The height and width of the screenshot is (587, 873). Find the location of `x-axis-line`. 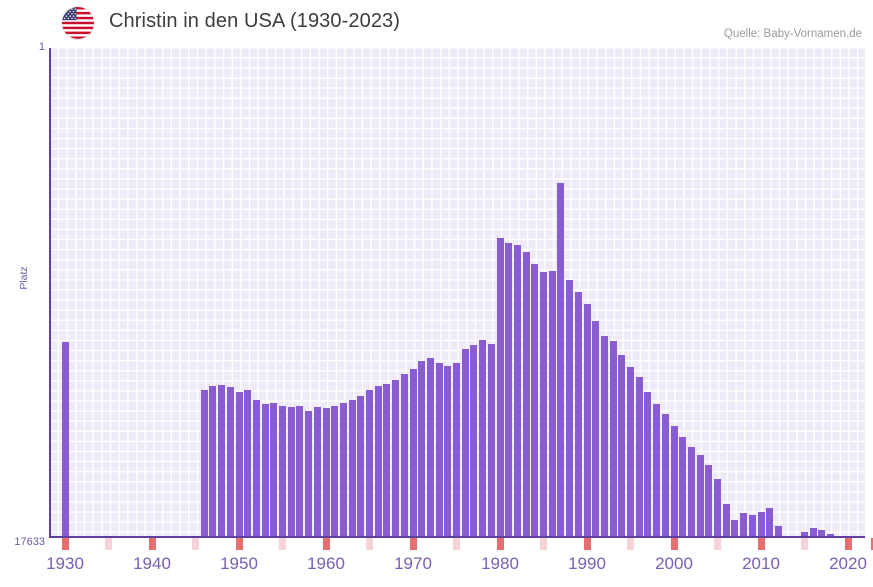

x-axis-line is located at coordinates (457, 537).